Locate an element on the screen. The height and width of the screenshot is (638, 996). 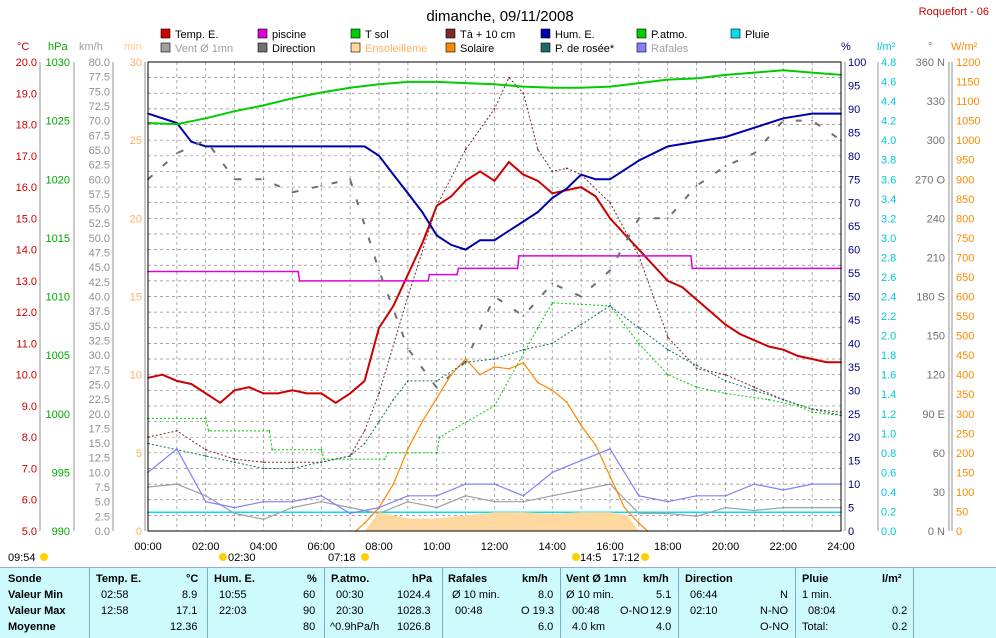
legend-label: P. de rosée* is located at coordinates (585, 49).